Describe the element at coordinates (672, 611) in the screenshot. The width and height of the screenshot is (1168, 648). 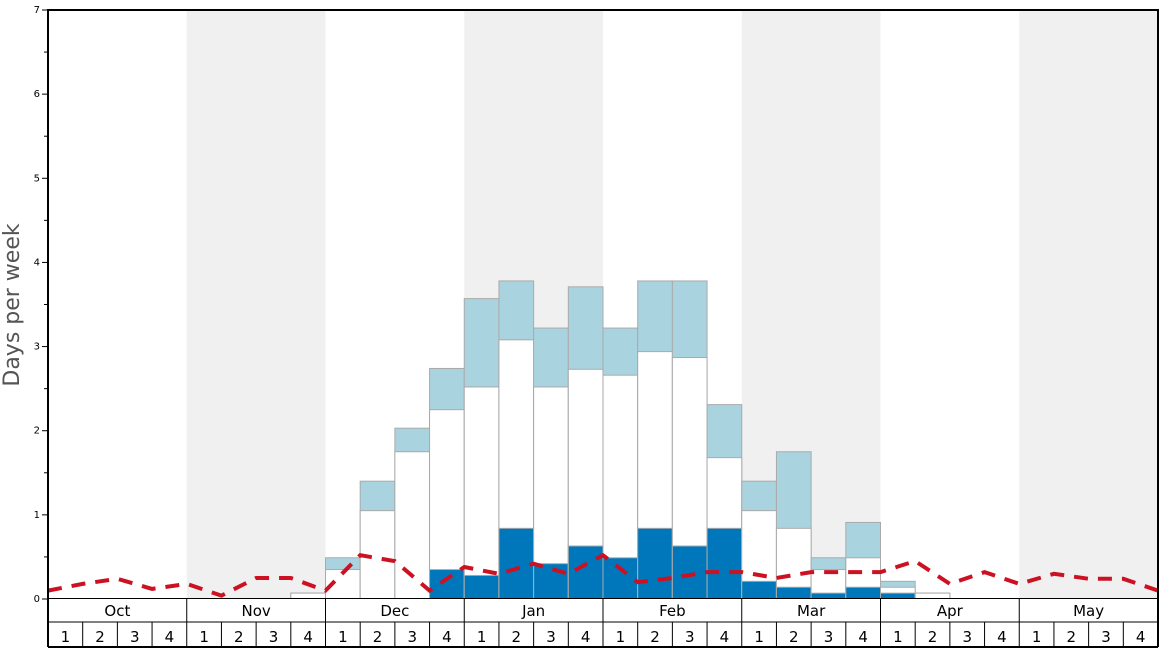
I see `month-label-feb: Feb` at that location.